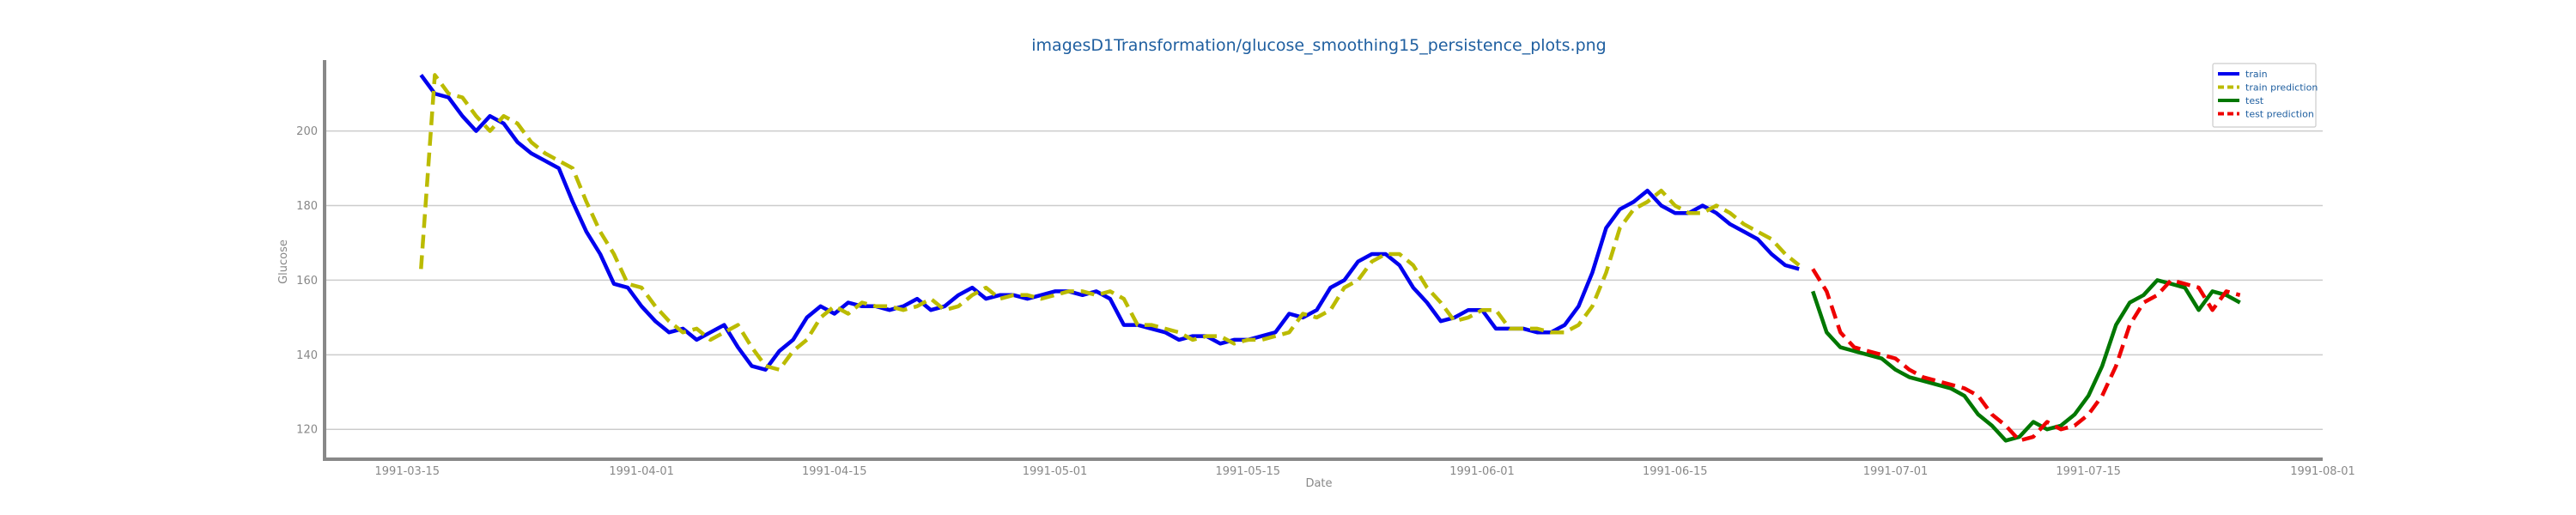 Image resolution: width=2576 pixels, height=515 pixels. Describe the element at coordinates (2089, 471) in the screenshot. I see `x-tick-label: 1991-07-15` at that location.